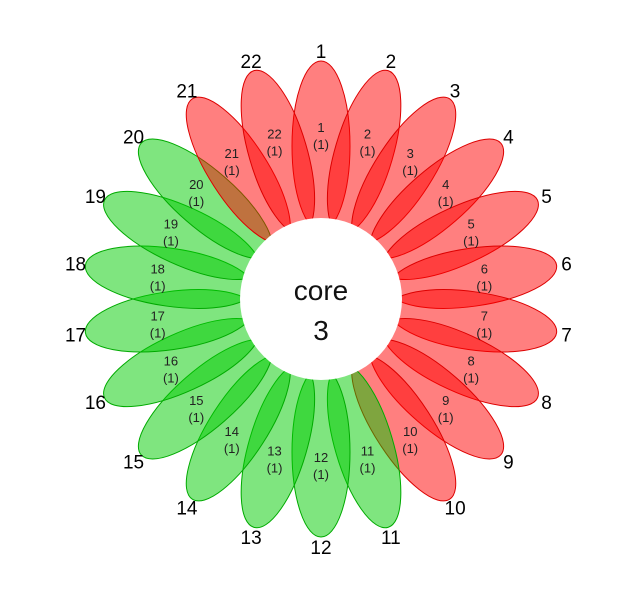 This screenshot has width=644, height=614. I want to click on petal-count-21: (1), so click(232, 170).